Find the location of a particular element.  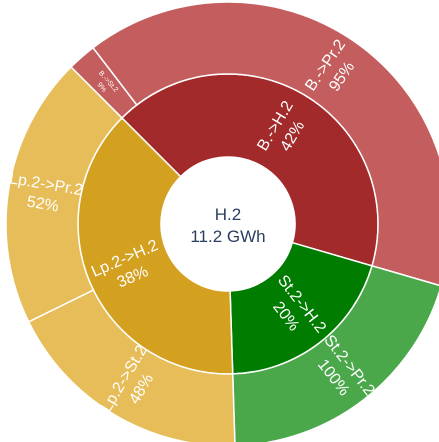

outer-segment-lp-2-pr-2-text-share: 52% is located at coordinates (43, 204).